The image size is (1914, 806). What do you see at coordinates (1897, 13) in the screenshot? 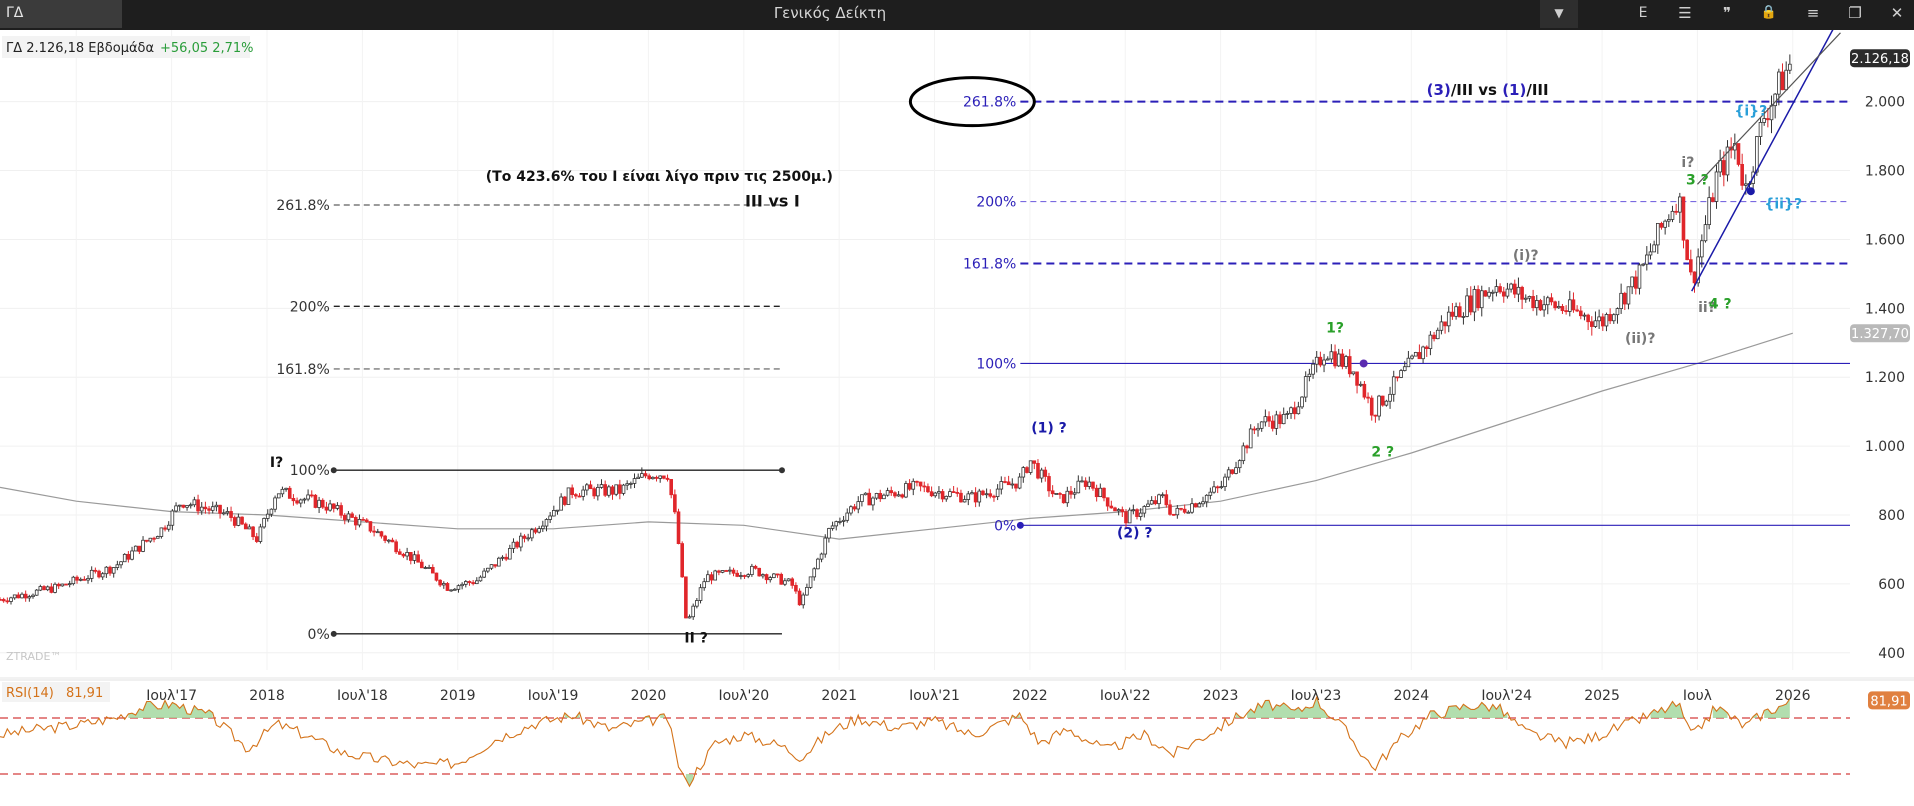
I see `close-icon: ✕` at bounding box center [1897, 13].